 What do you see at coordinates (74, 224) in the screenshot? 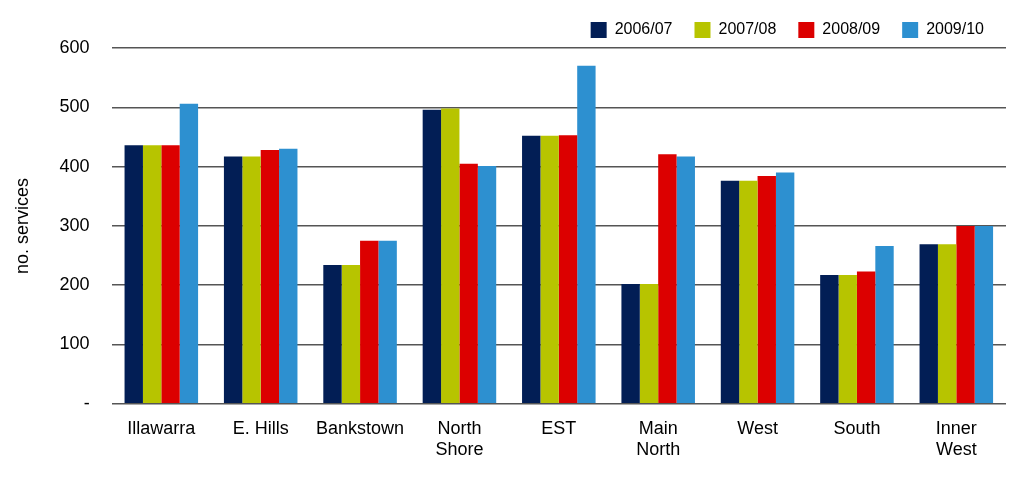
I see `y-tick-label: 300` at bounding box center [74, 224].